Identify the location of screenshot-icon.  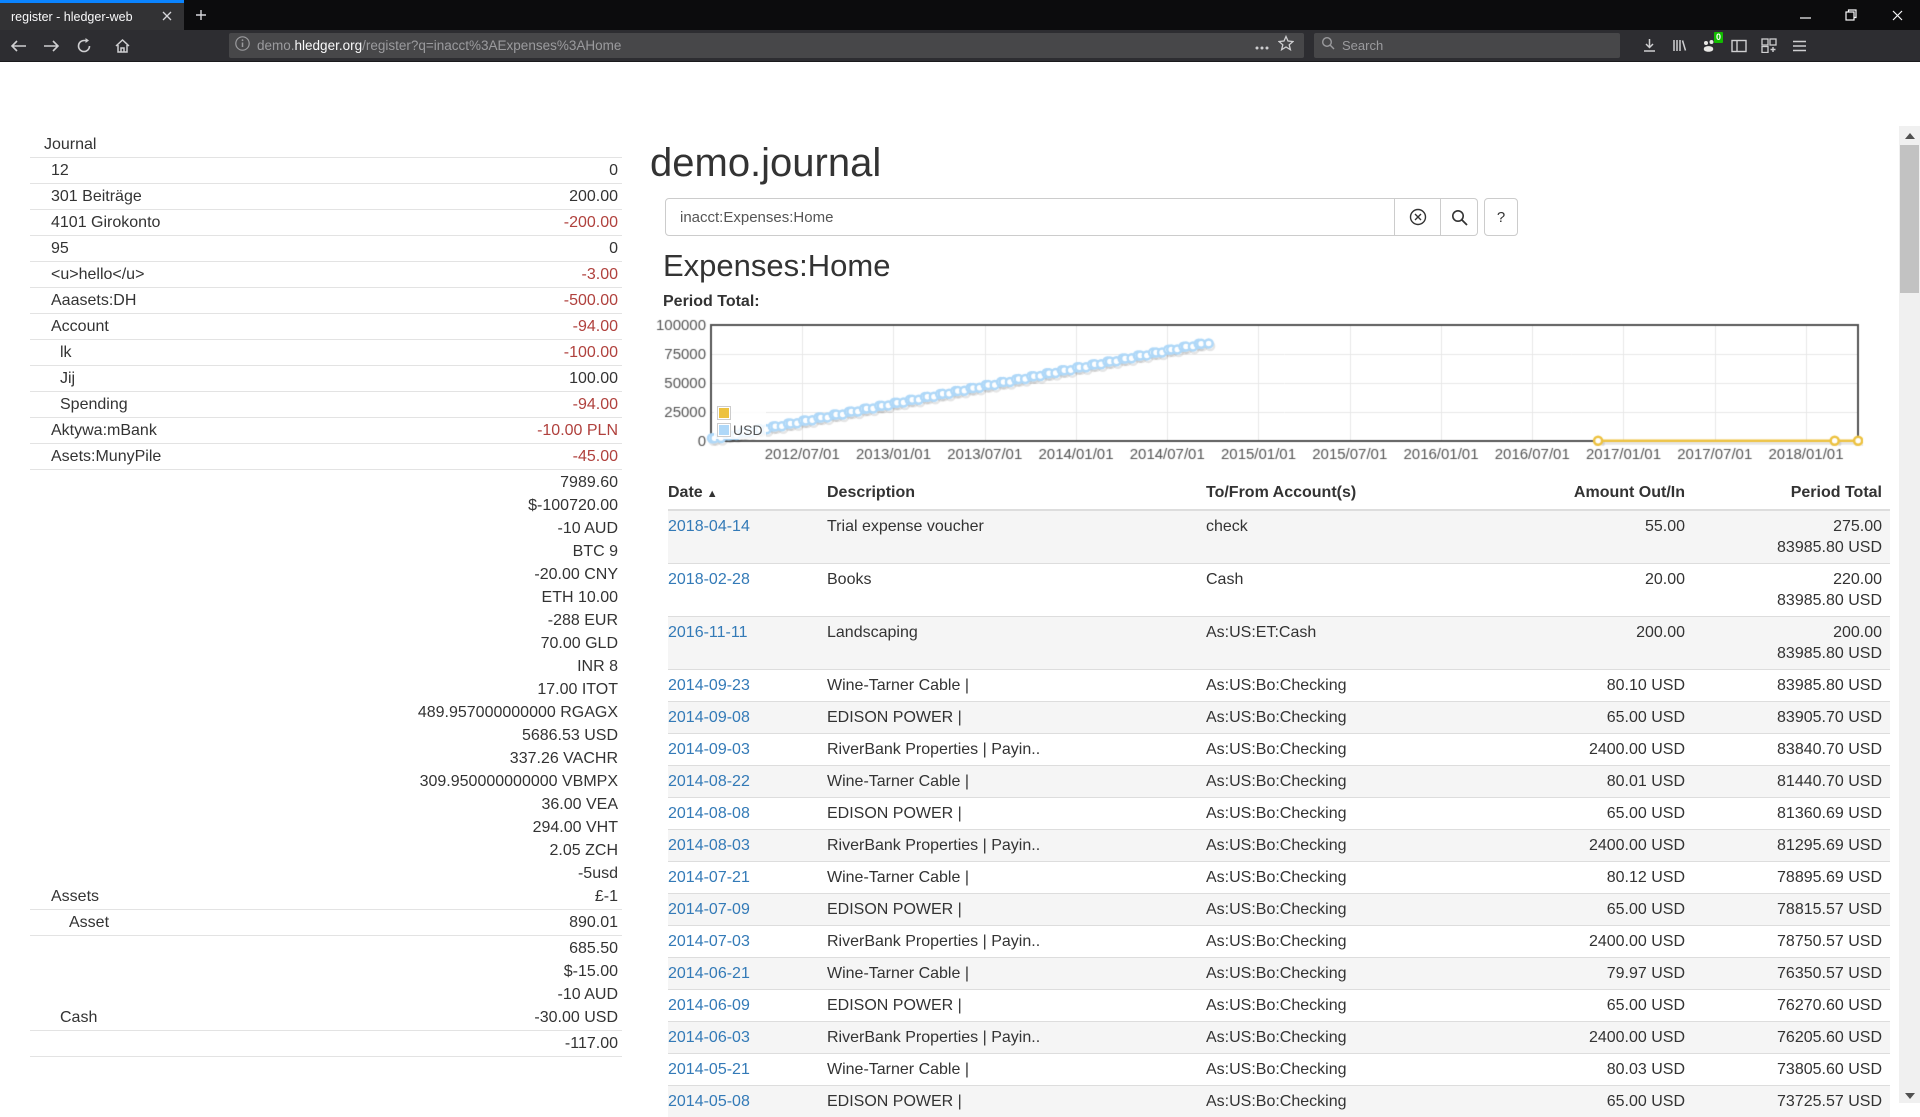
(1769, 46).